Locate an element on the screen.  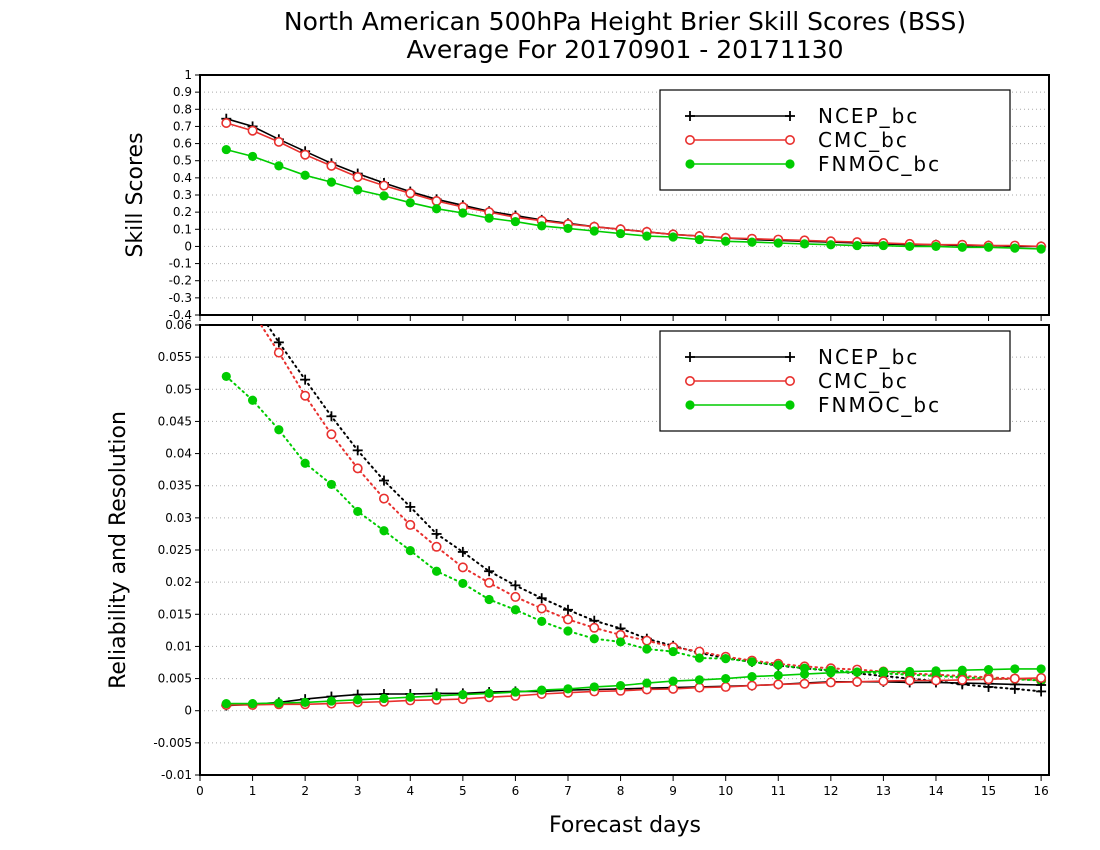
top-y-tick-label: -0.1 is located at coordinates (180, 264).